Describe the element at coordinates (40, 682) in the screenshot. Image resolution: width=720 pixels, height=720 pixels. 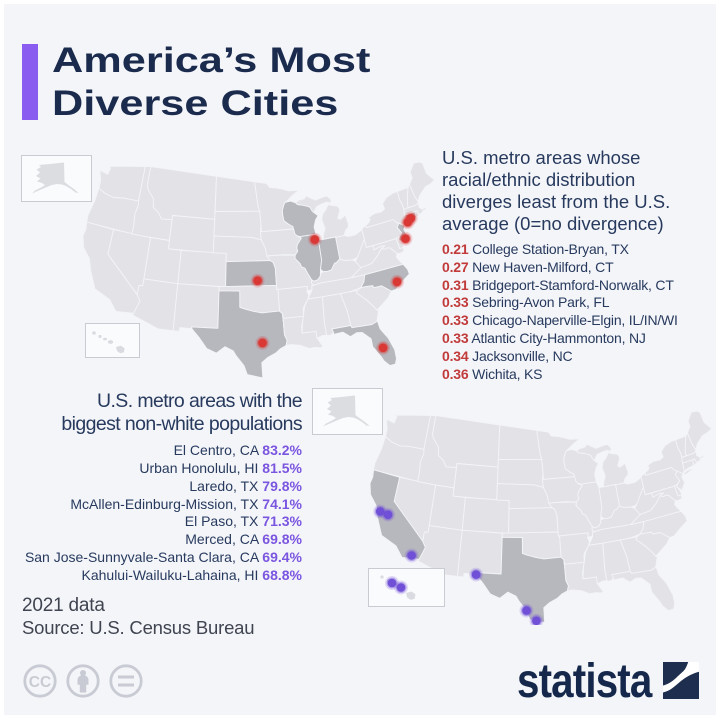
I see `svg-text: CC` at that location.